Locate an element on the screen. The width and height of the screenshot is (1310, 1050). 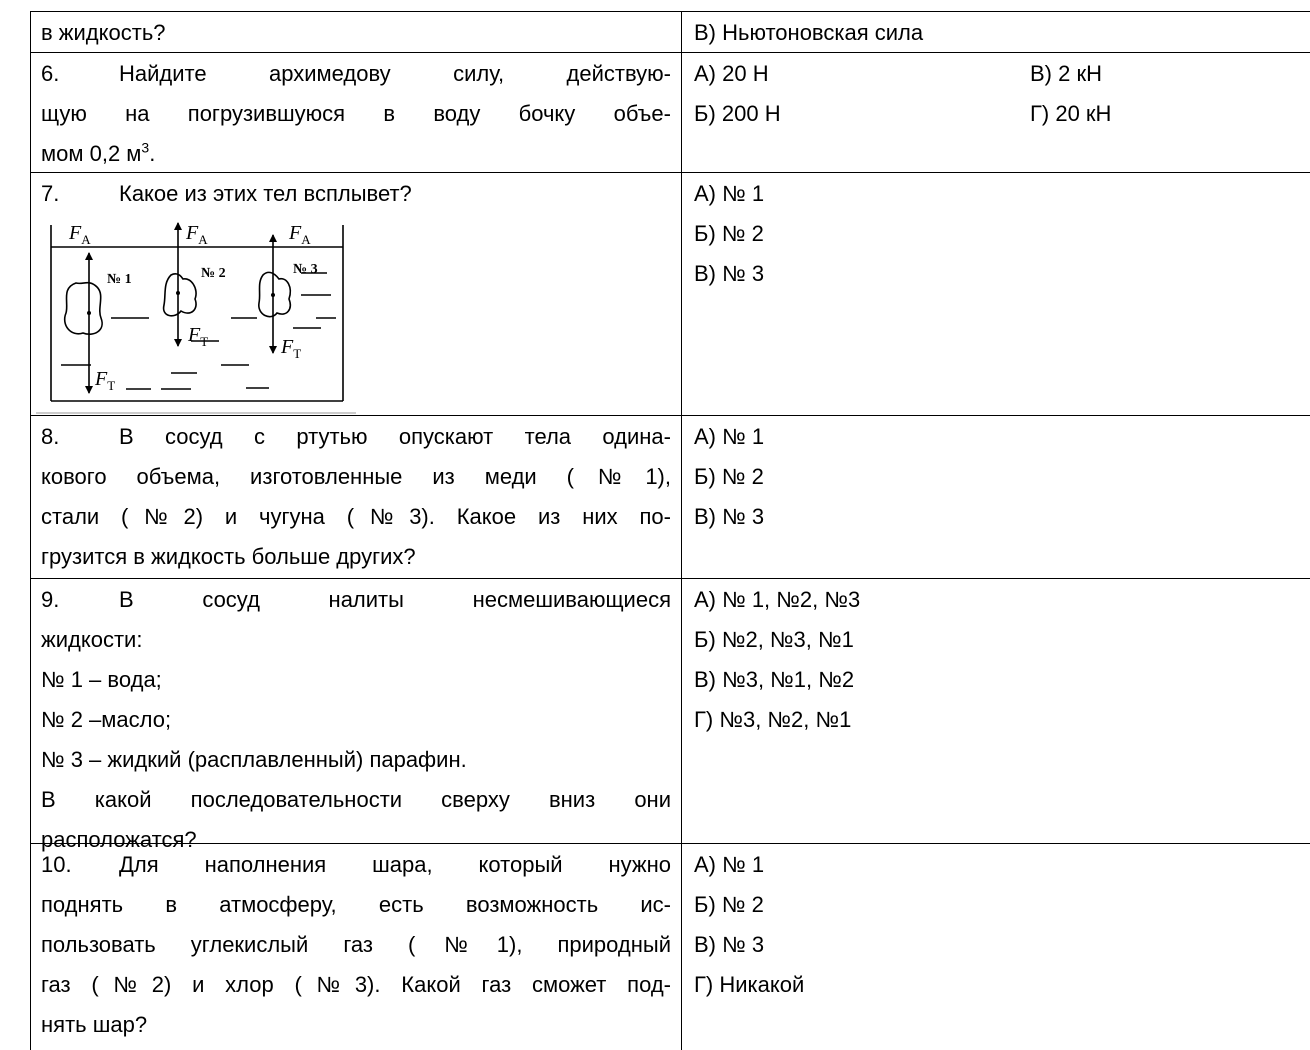
option: Б) 200 Н is located at coordinates (737, 113).